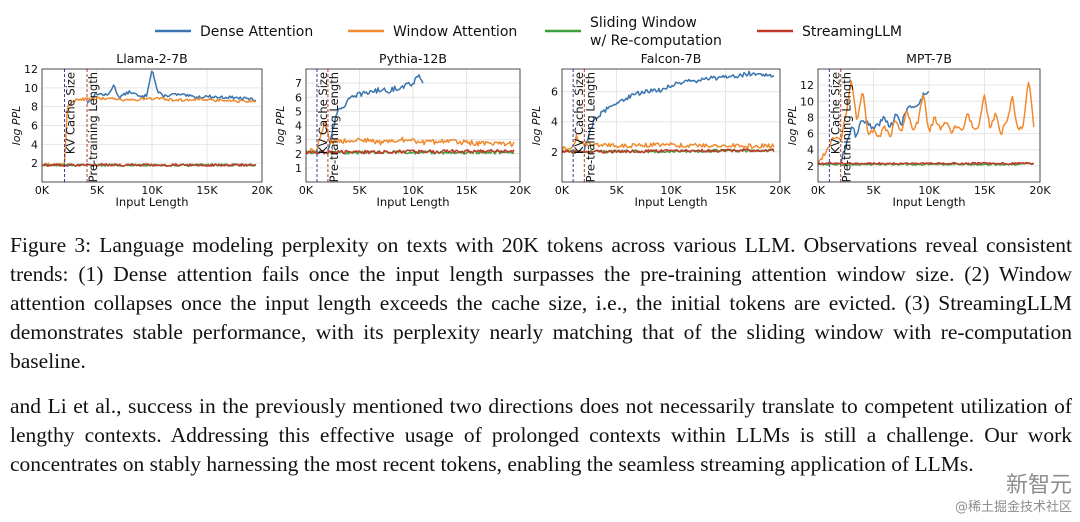 This screenshot has width=1080, height=522. I want to click on watermark-logo: 新智元, so click(1038, 485).